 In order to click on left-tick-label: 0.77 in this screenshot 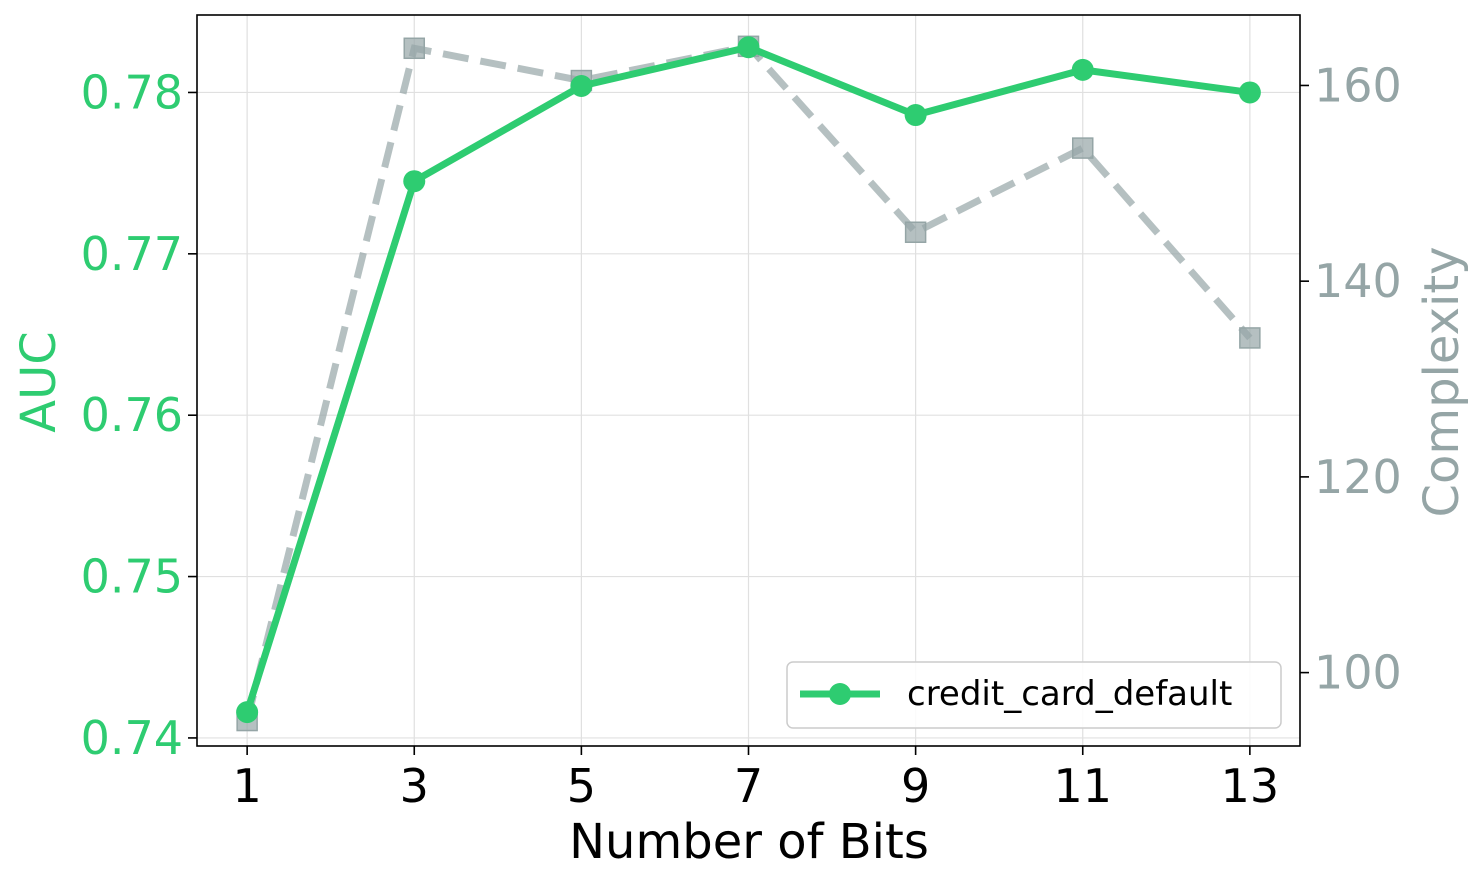, I will do `click(132, 254)`.